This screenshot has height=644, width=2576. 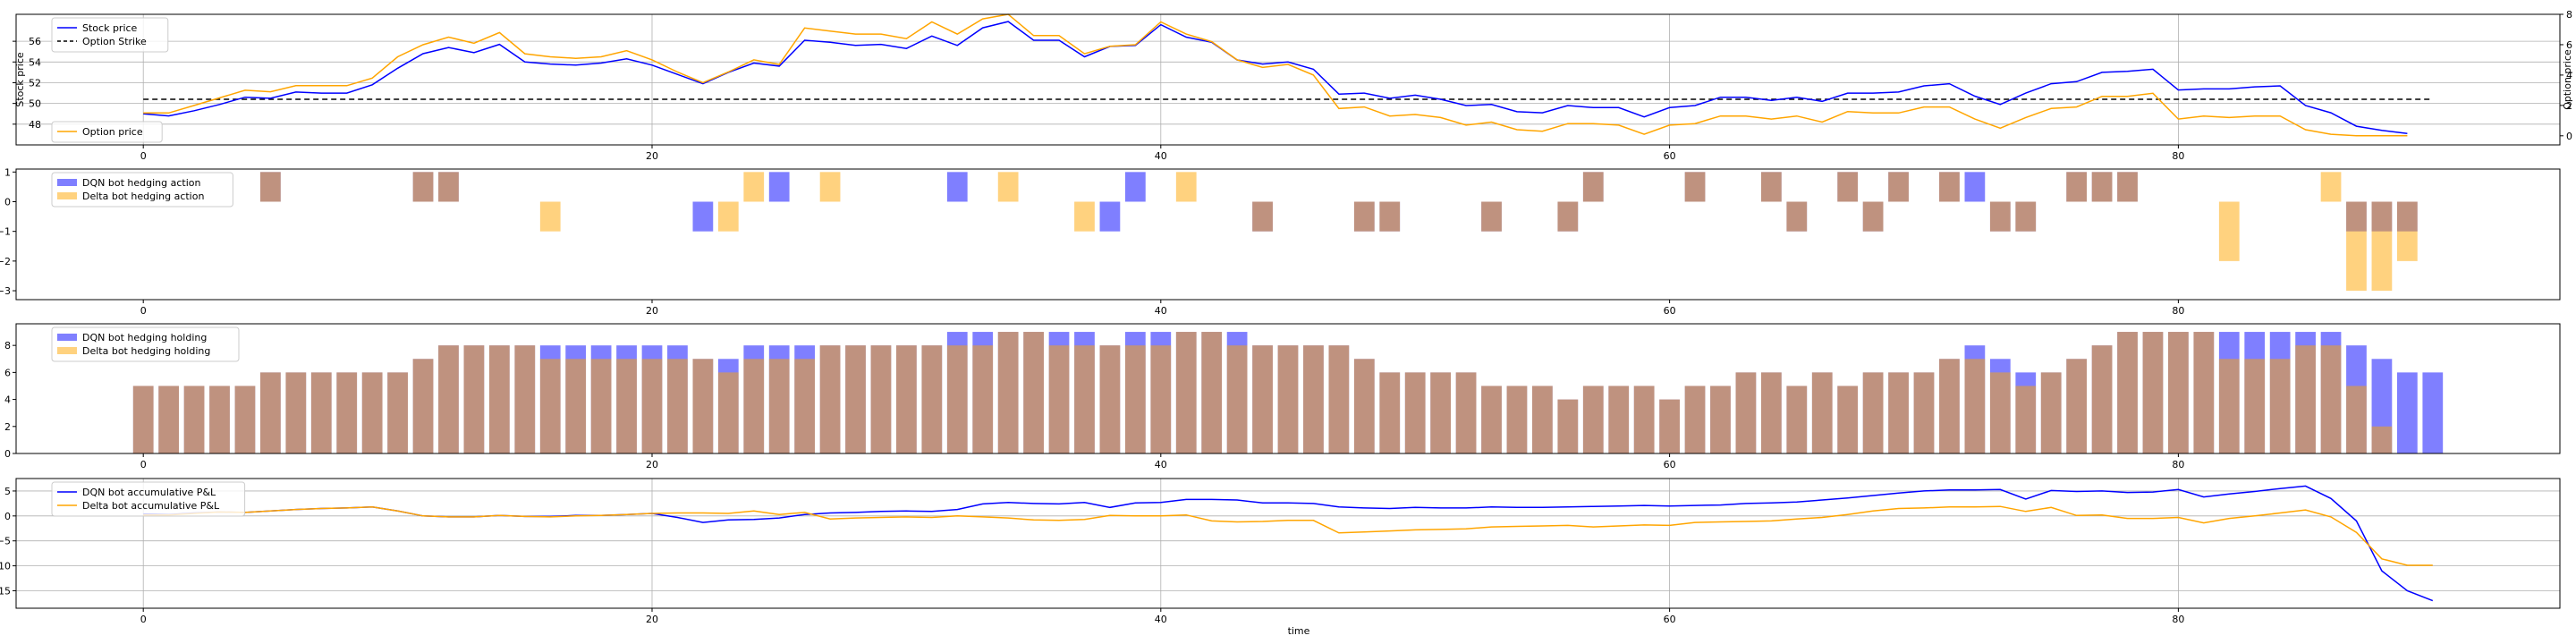 I want to click on y-tick-label: 54, so click(x=35, y=62).